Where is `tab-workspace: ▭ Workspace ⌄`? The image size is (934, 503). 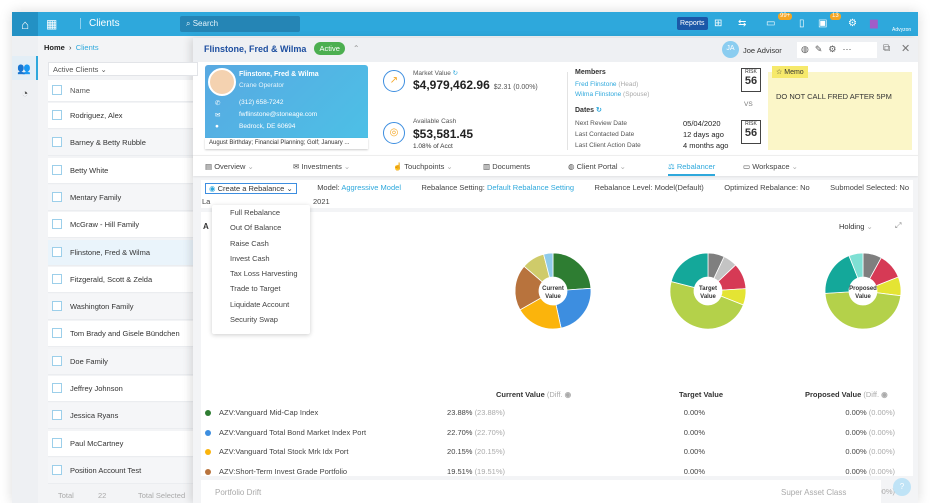
tab-workspace: ▭ Workspace ⌄ is located at coordinates (770, 166).